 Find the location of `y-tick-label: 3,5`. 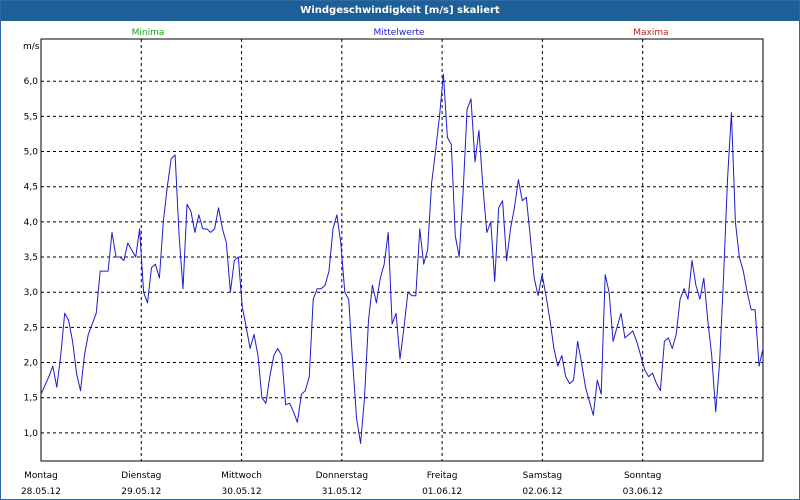

y-tick-label: 3,5 is located at coordinates (31, 258).